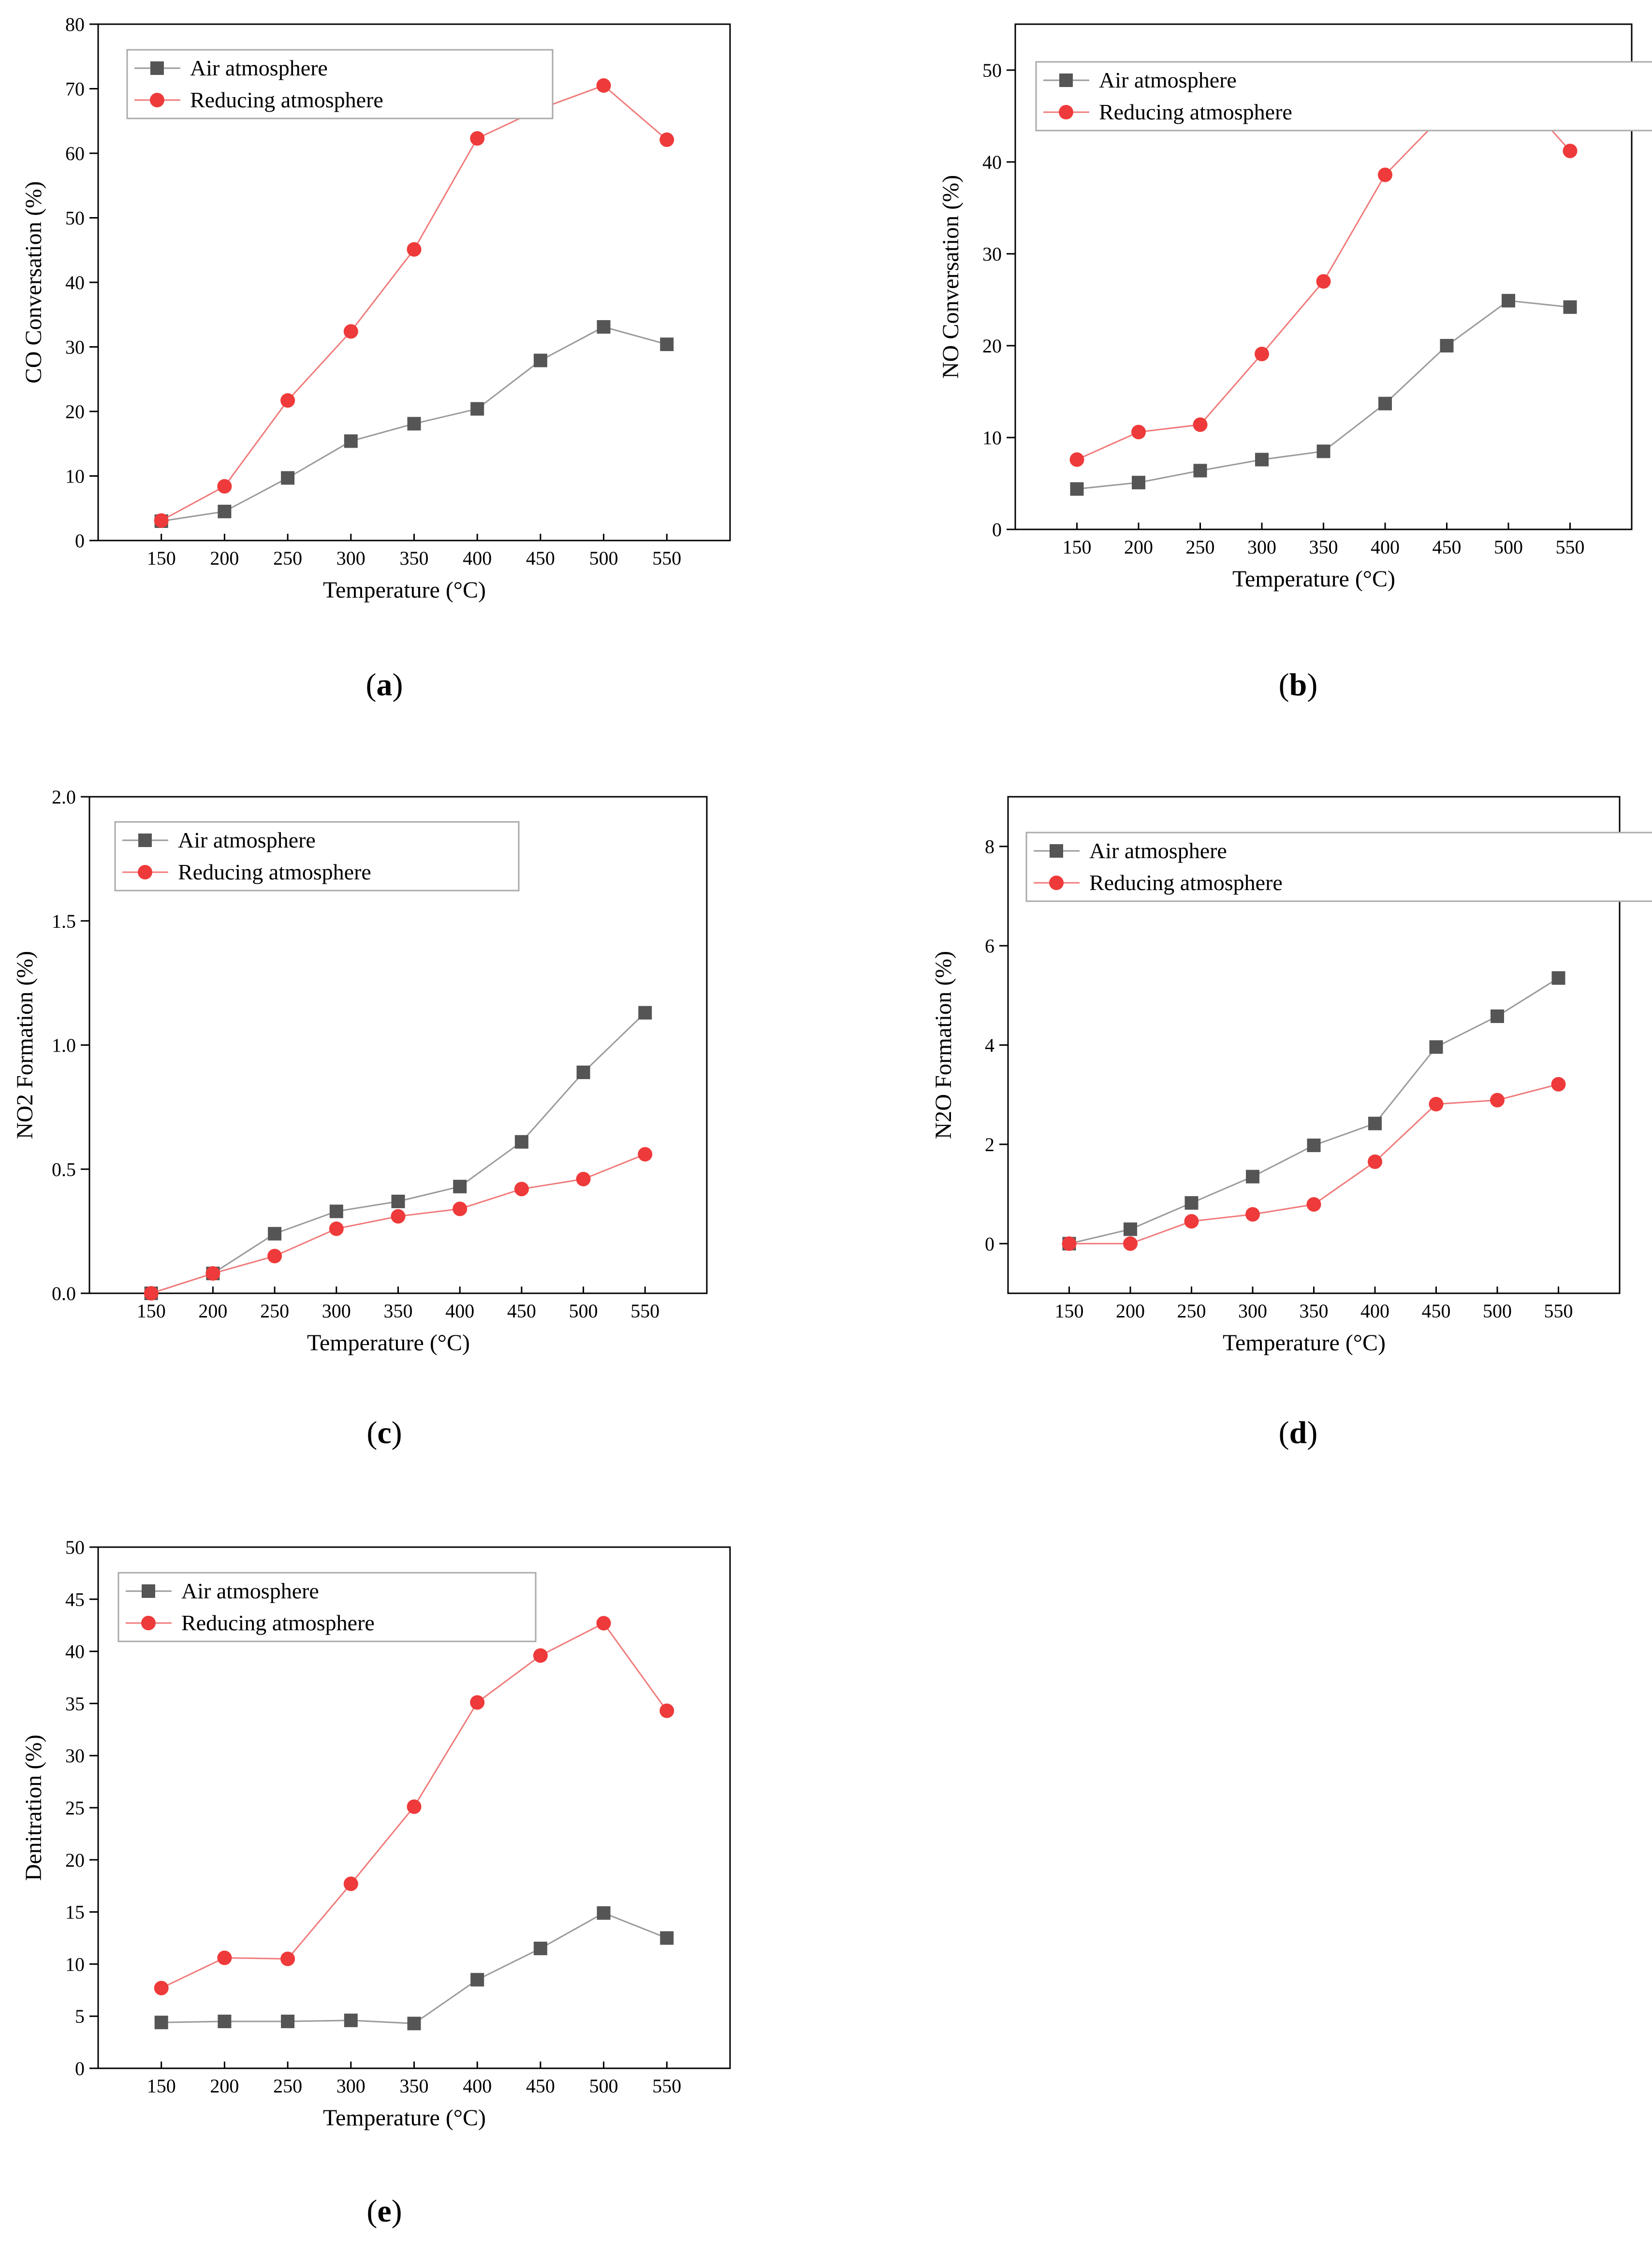 This screenshot has width=1652, height=2253. I want to click on legend-label: Air atmosphere, so click(250, 1591).